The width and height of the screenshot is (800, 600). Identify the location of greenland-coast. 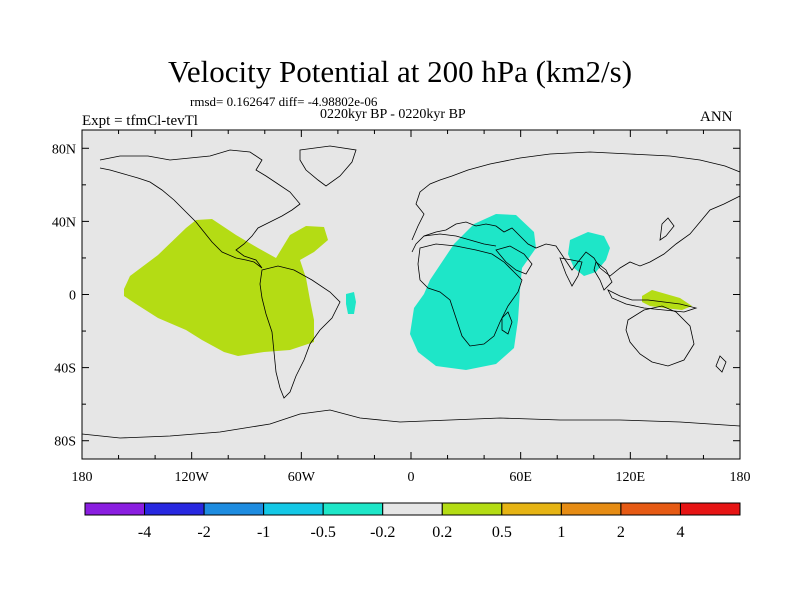
(328, 166).